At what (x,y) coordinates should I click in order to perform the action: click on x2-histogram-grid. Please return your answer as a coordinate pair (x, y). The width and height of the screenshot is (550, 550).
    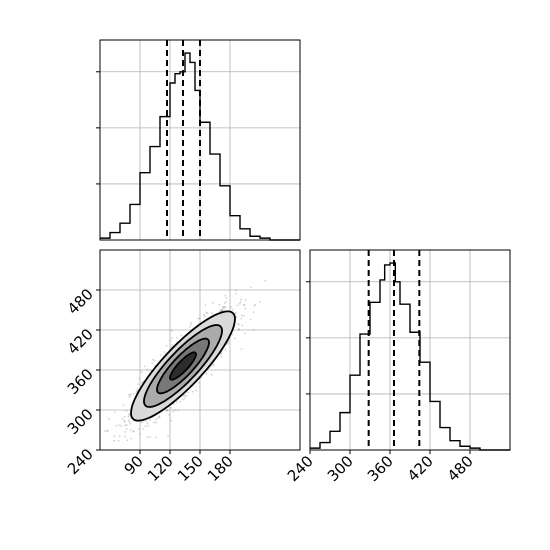
    Looking at the image, I should click on (410, 350).